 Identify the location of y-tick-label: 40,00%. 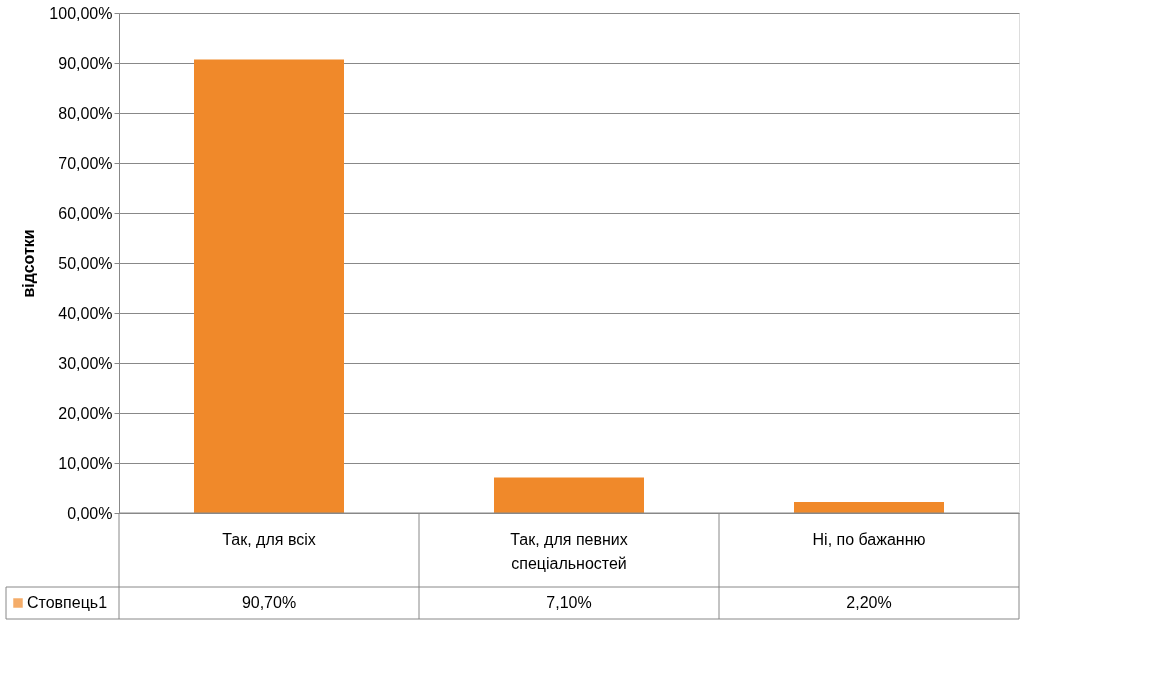
(85, 313).